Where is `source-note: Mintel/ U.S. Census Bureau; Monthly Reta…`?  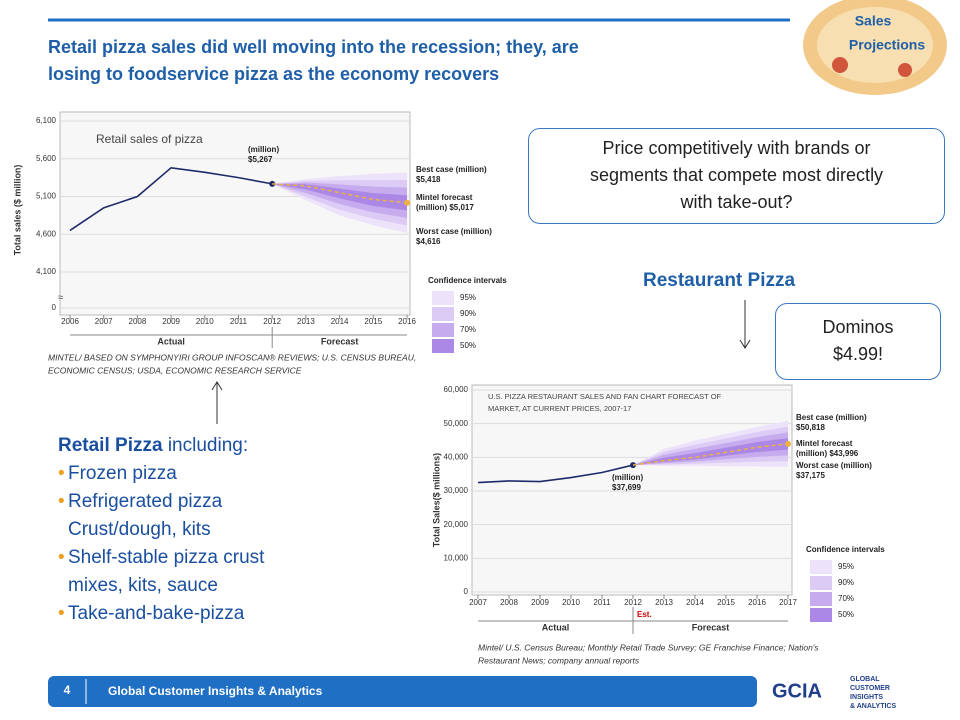
source-note: Mintel/ U.S. Census Bureau; Monthly Reta… is located at coordinates (648, 647).